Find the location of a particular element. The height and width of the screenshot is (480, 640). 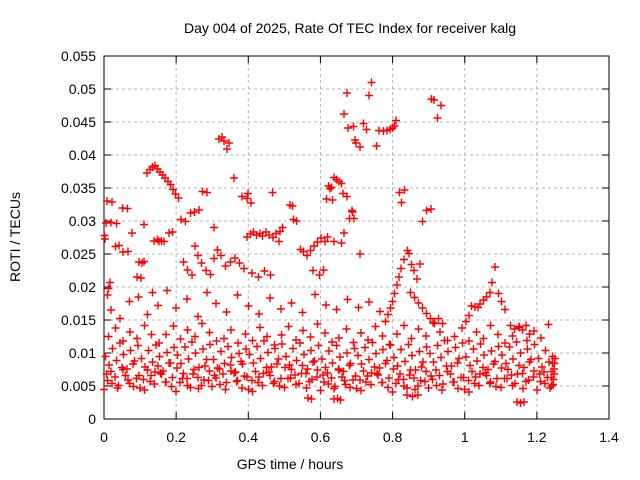

y-tick-label: 0.05 is located at coordinates (82, 89).